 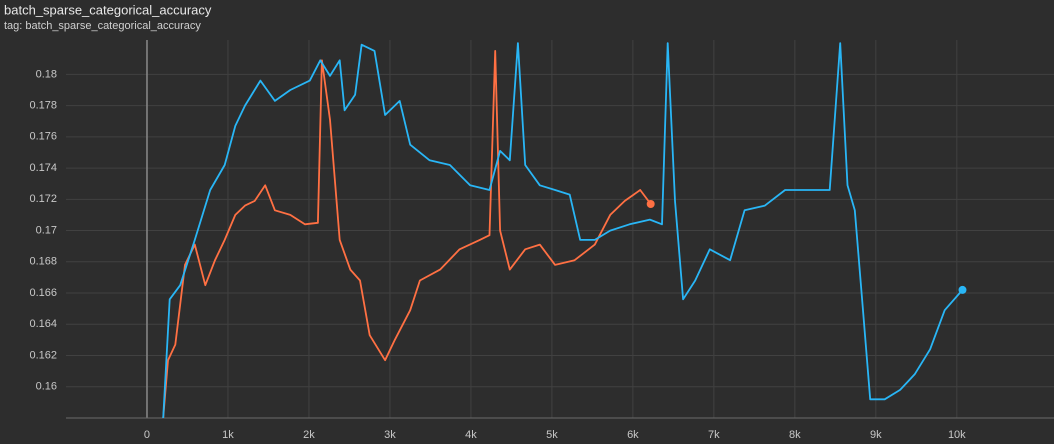 I want to click on x-tick-label: 6k, so click(x=633, y=435).